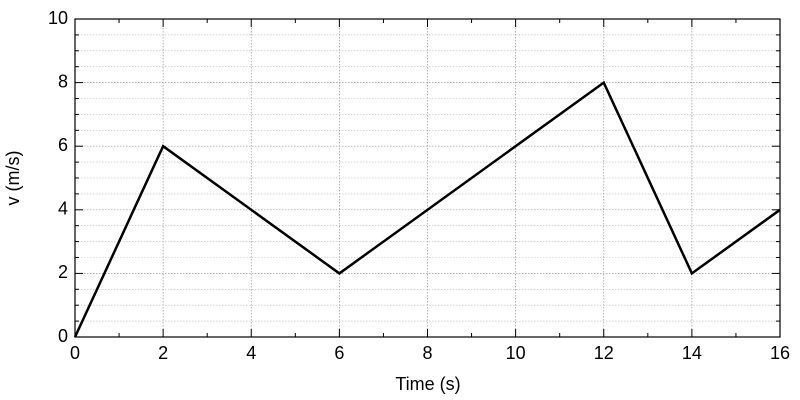 This screenshot has width=800, height=400. What do you see at coordinates (604, 353) in the screenshot?
I see `x-tick-label: 12` at bounding box center [604, 353].